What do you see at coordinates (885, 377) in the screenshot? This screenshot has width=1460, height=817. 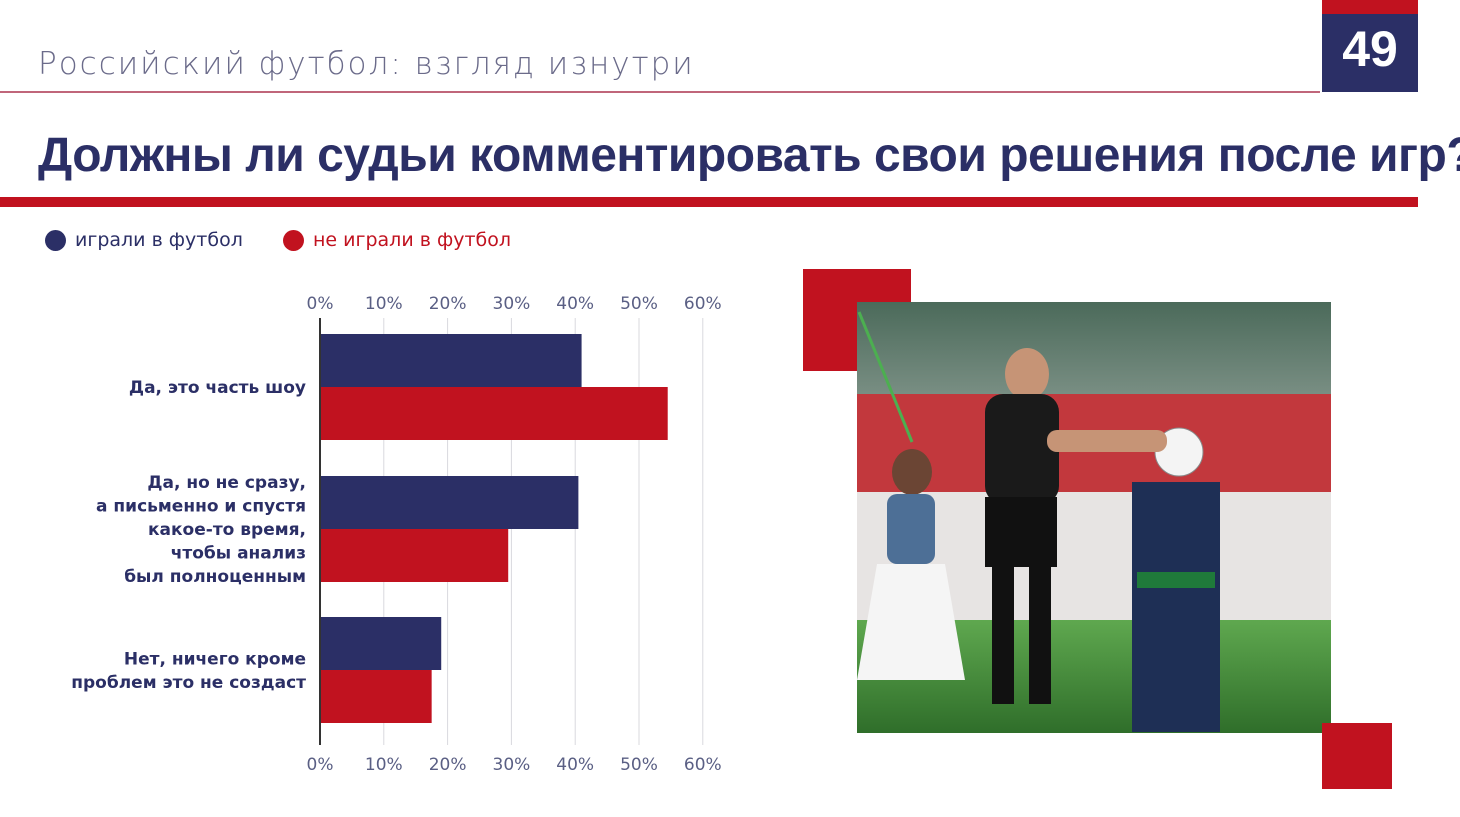 I see `flag-pole` at bounding box center [885, 377].